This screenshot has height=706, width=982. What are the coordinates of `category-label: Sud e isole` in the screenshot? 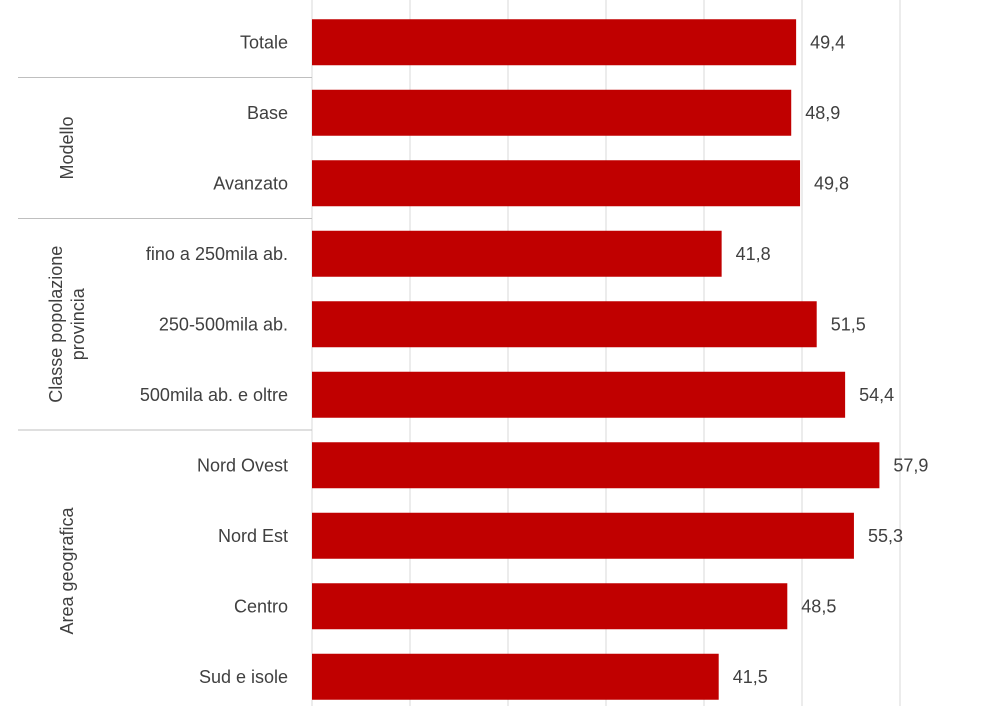 It's located at (243, 677).